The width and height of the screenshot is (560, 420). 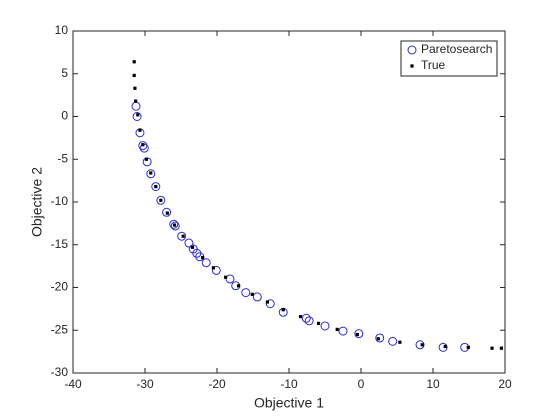 I want to click on y-tick-label: -10, so click(x=60, y=201).